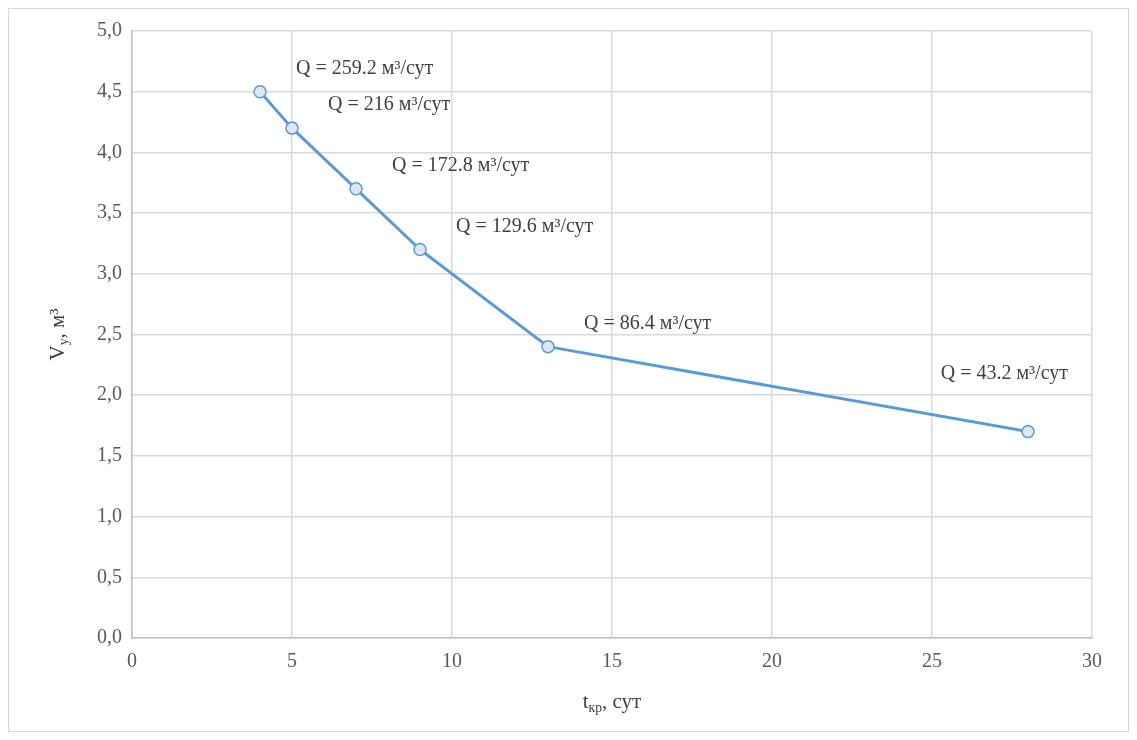 The image size is (1137, 740). What do you see at coordinates (525, 225) in the screenshot?
I see `annotation: Q = 129.6 м³/сут` at bounding box center [525, 225].